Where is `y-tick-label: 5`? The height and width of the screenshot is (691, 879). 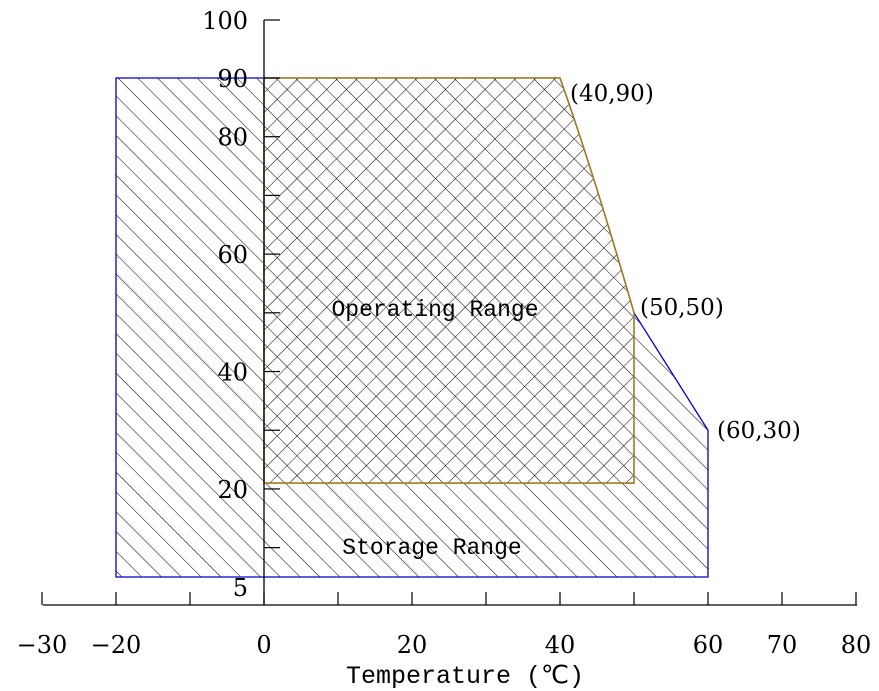 y-tick-label: 5 is located at coordinates (240, 588).